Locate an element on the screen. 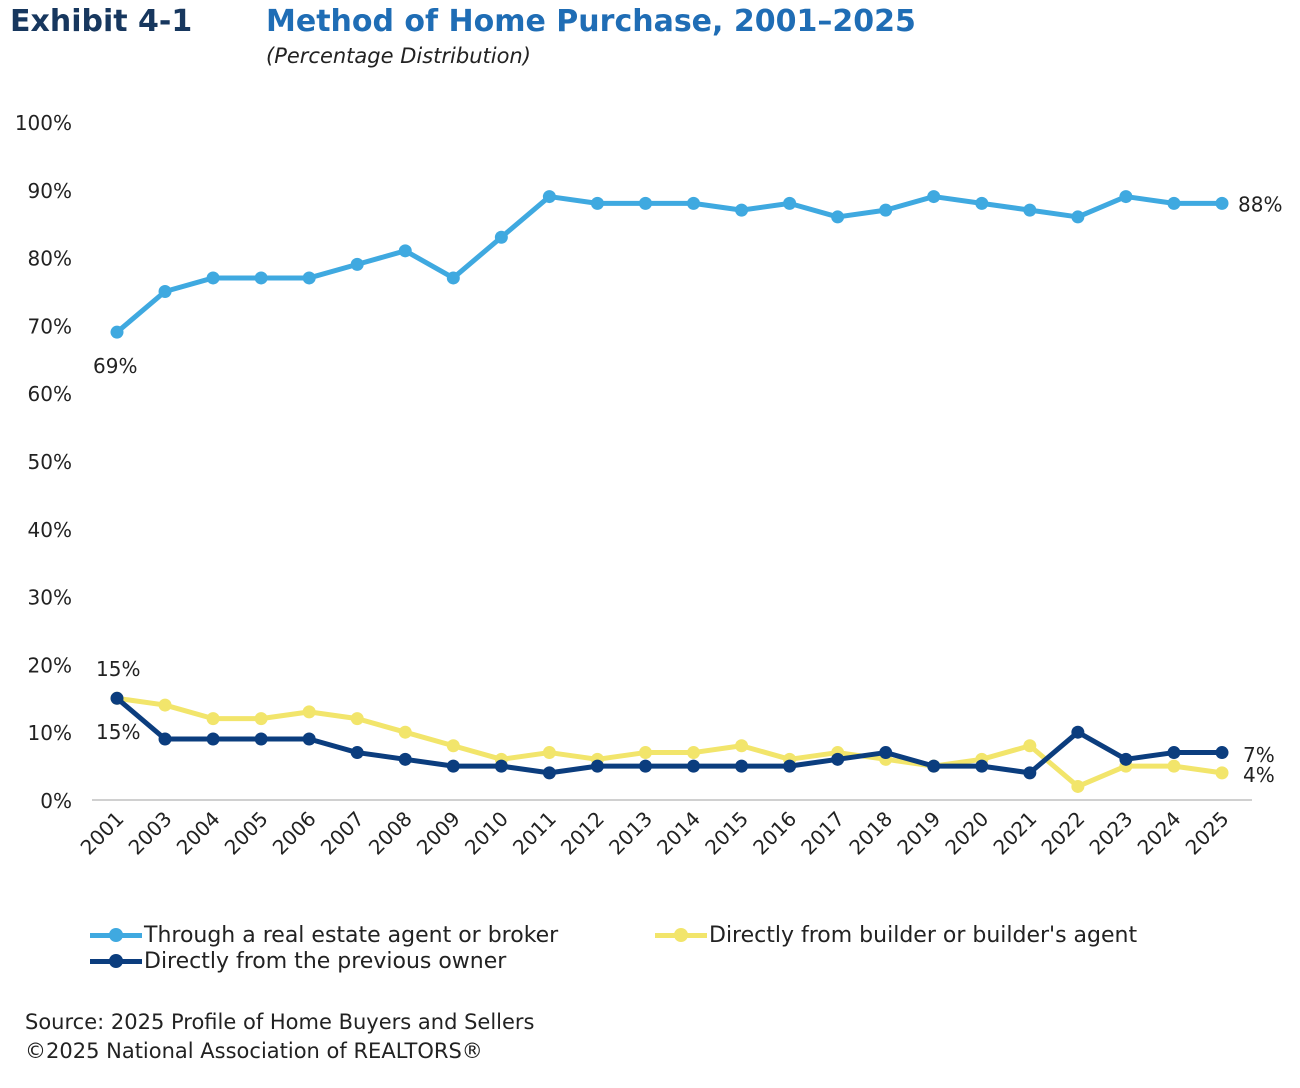  x-tick-label: 2008 is located at coordinates (390, 833).